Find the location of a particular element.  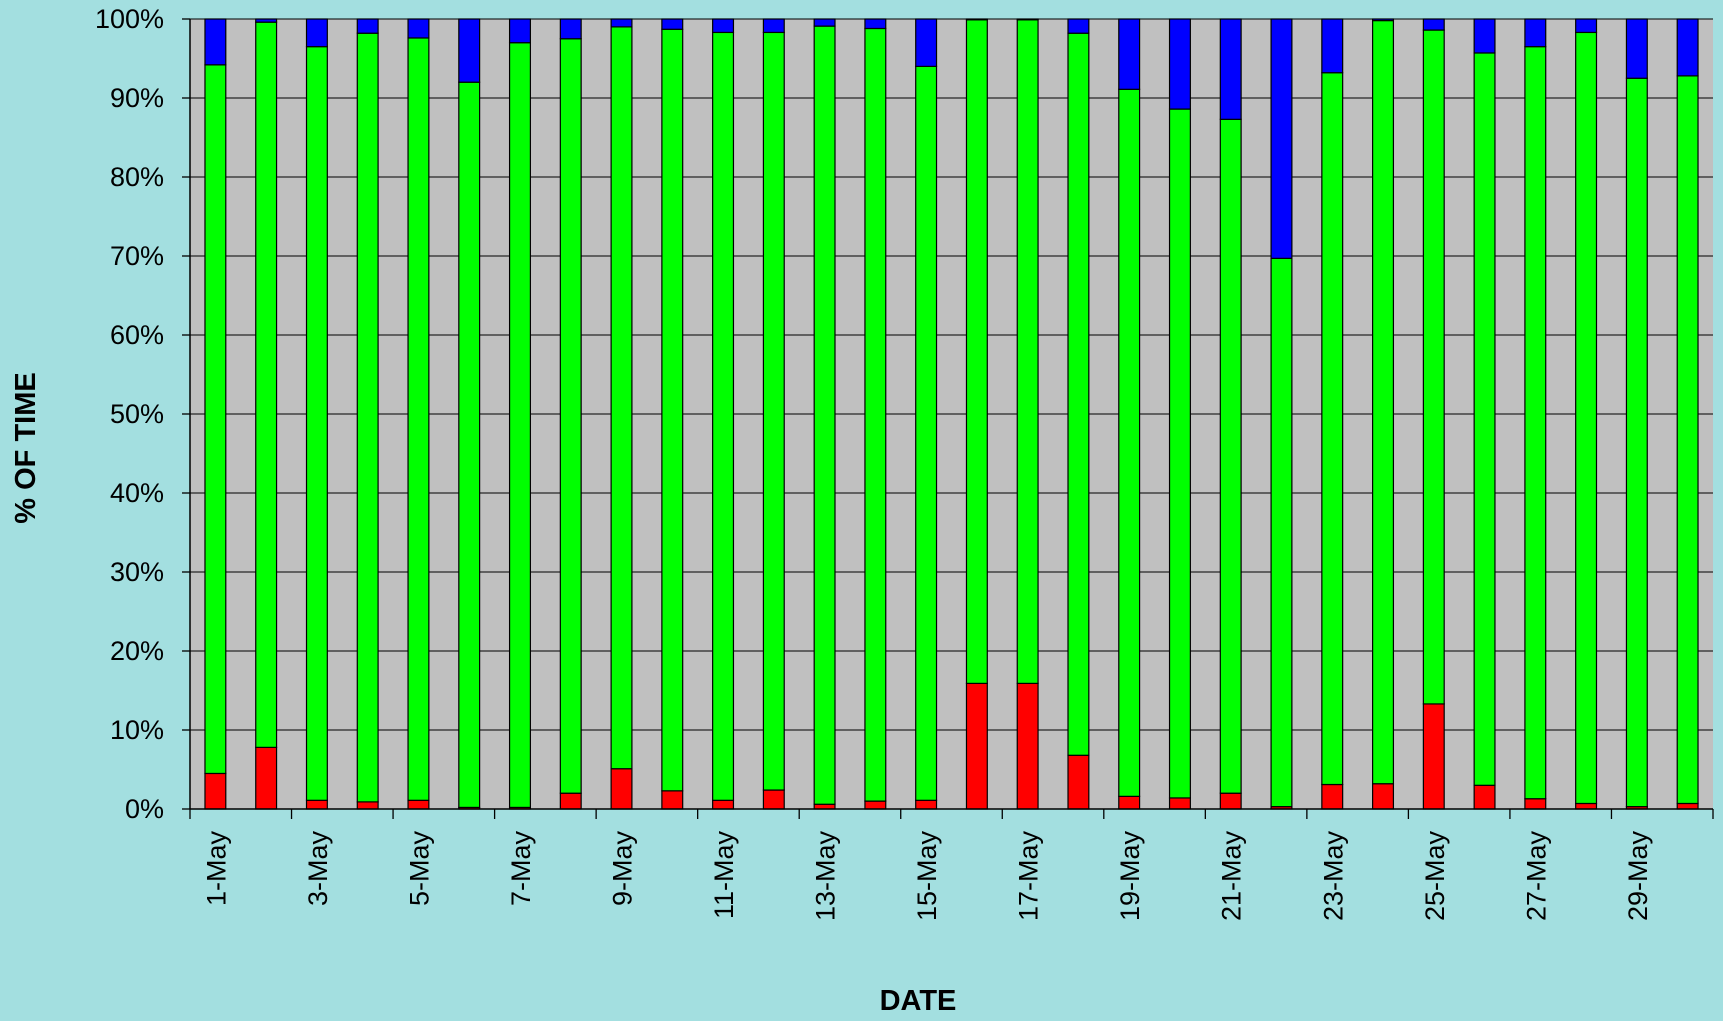

x-tick-label: 19-May is located at coordinates (1130, 876).